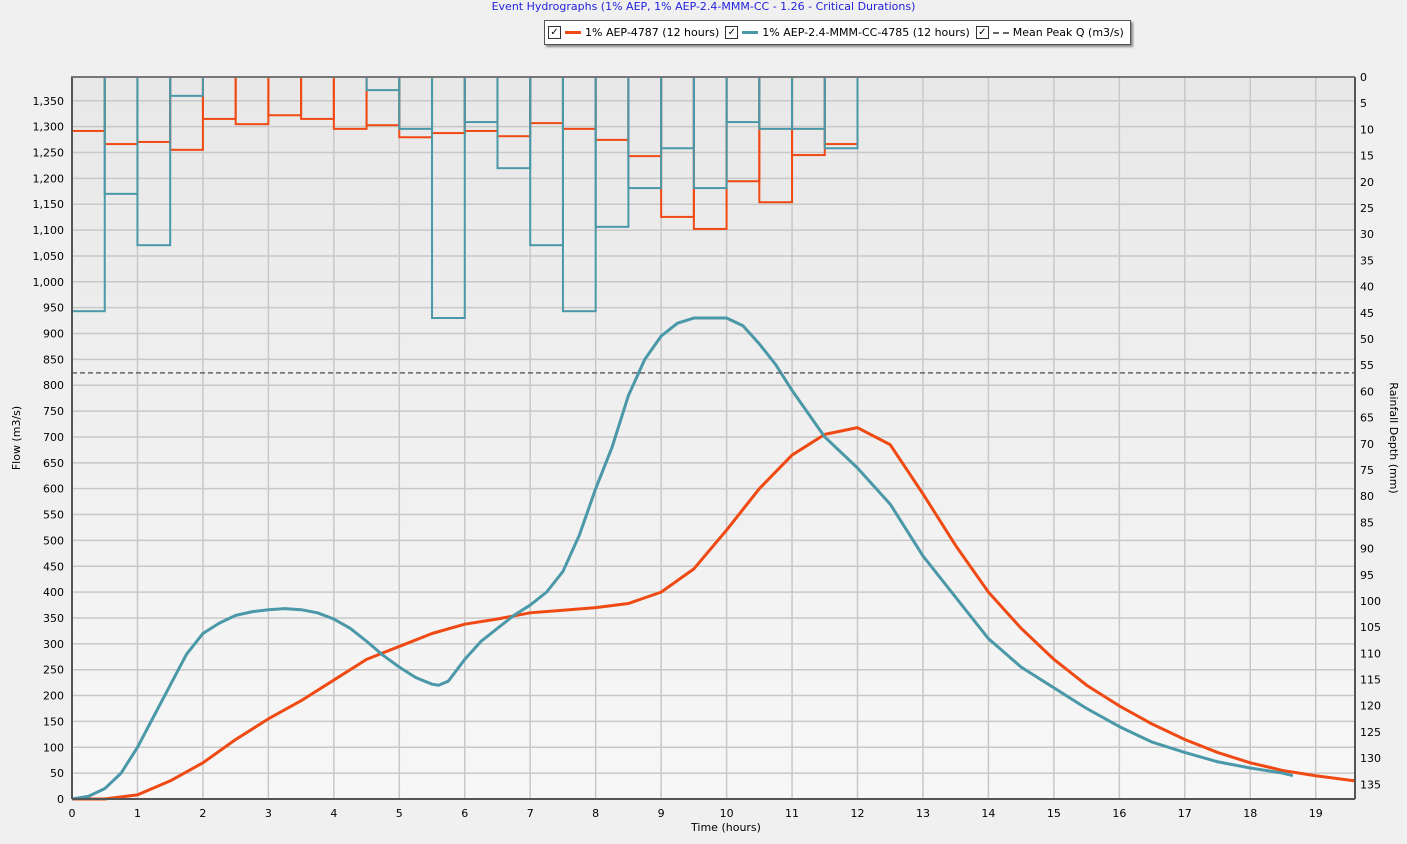  Describe the element at coordinates (1119, 813) in the screenshot. I see `x-tick-label: 16` at that location.